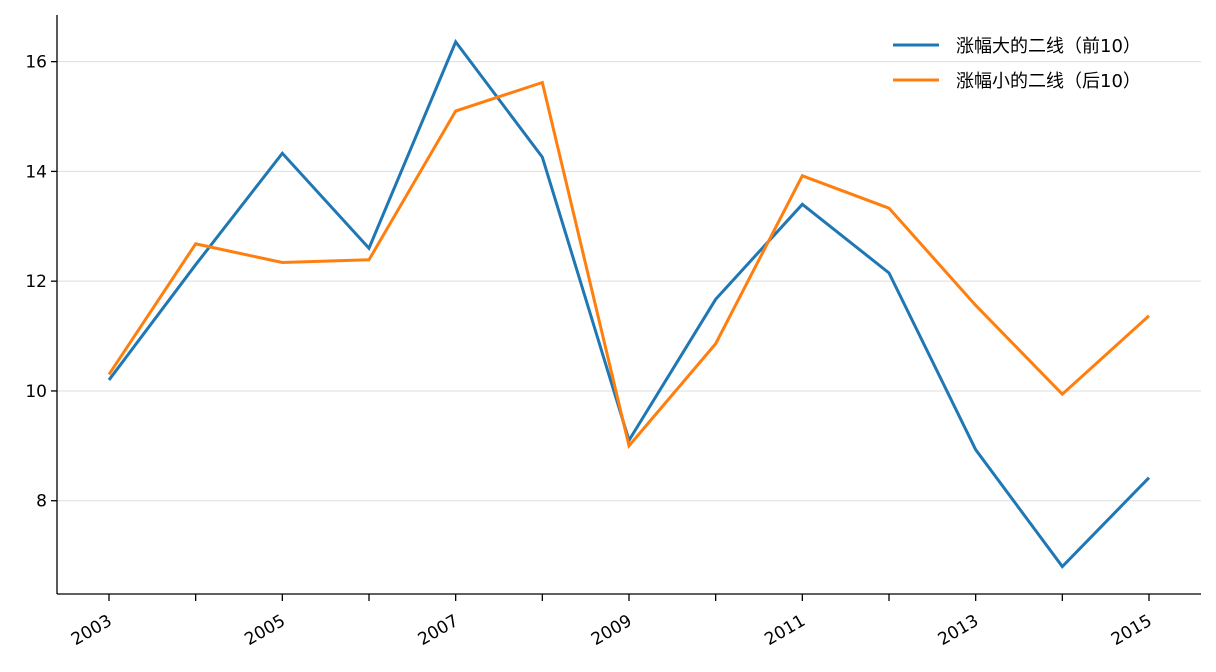 This screenshot has height=672, width=1216. What do you see at coordinates (91, 630) in the screenshot?
I see `x-tick-label: 2003` at bounding box center [91, 630].